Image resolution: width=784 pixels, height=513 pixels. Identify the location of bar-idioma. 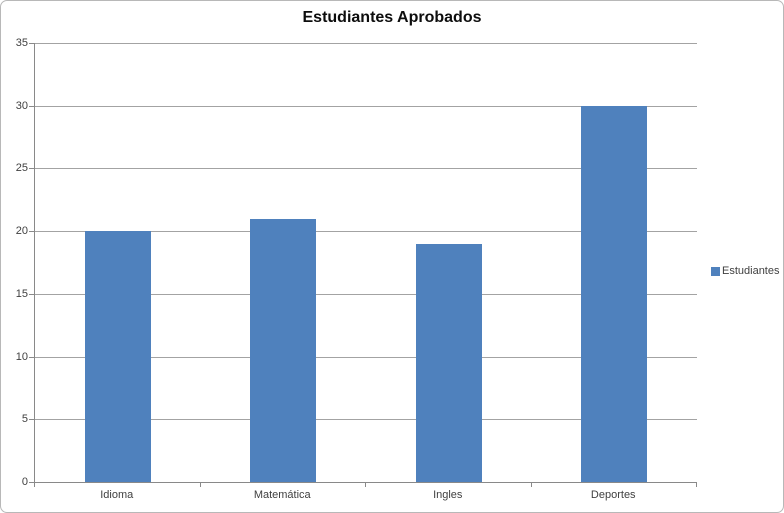
(118, 356).